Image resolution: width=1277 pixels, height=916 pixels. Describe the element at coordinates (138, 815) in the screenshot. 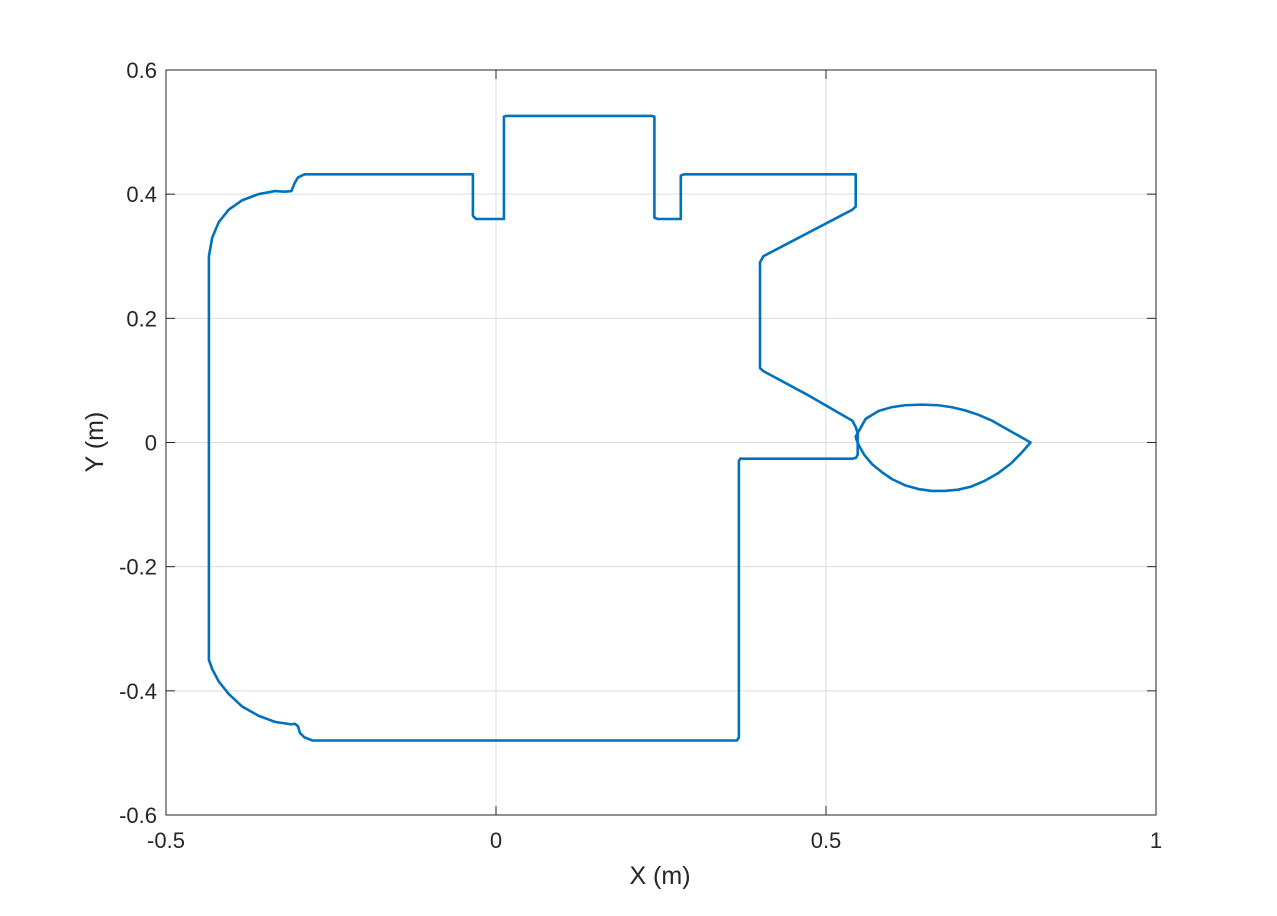

I see `y-tick-label: -0.6` at that location.